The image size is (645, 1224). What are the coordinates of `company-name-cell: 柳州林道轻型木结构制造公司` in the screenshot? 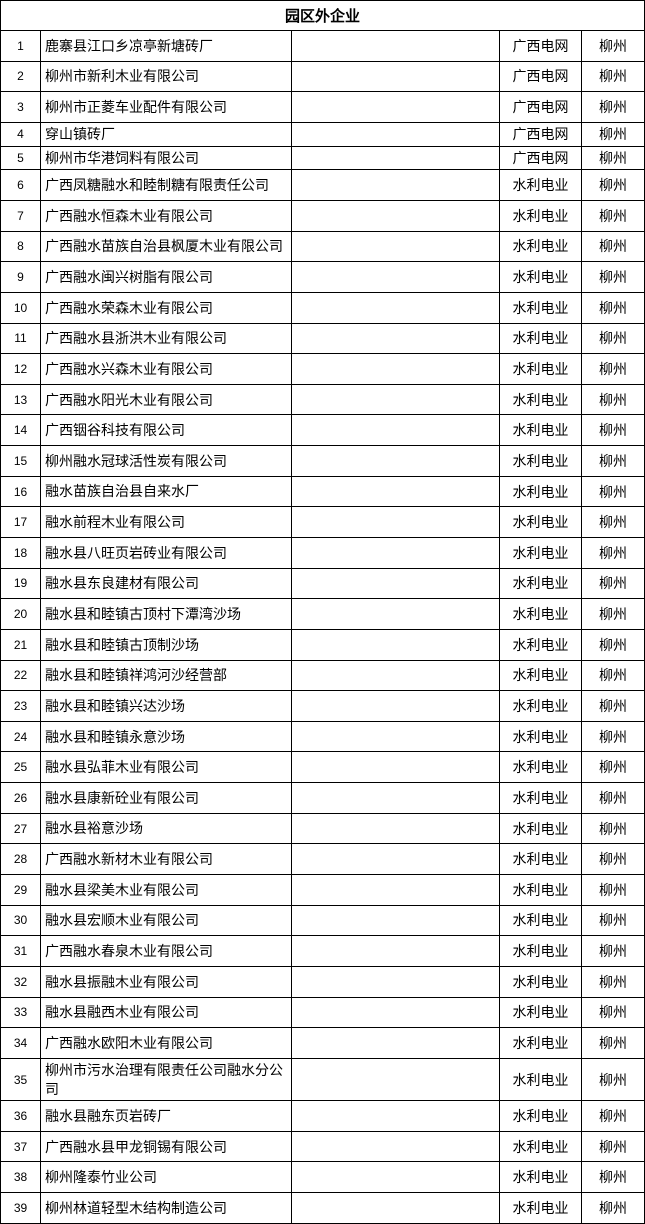 It's located at (166, 1208).